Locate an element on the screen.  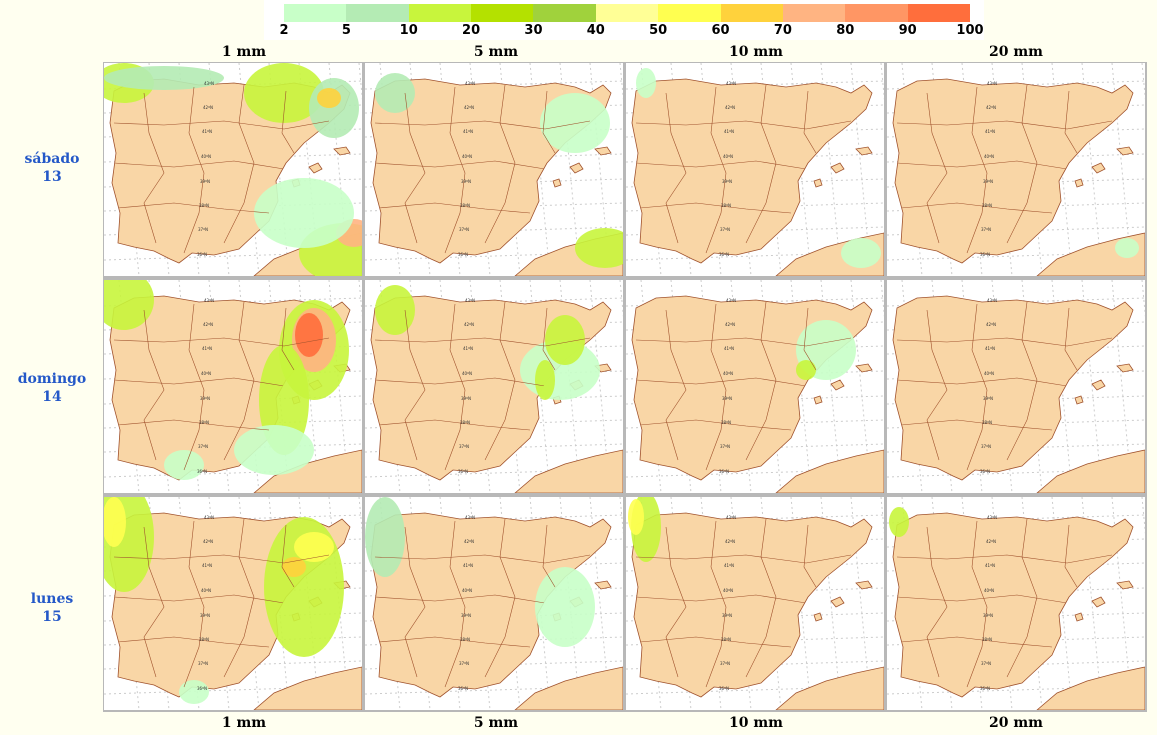
row-date: 15 is located at coordinates (52, 617).